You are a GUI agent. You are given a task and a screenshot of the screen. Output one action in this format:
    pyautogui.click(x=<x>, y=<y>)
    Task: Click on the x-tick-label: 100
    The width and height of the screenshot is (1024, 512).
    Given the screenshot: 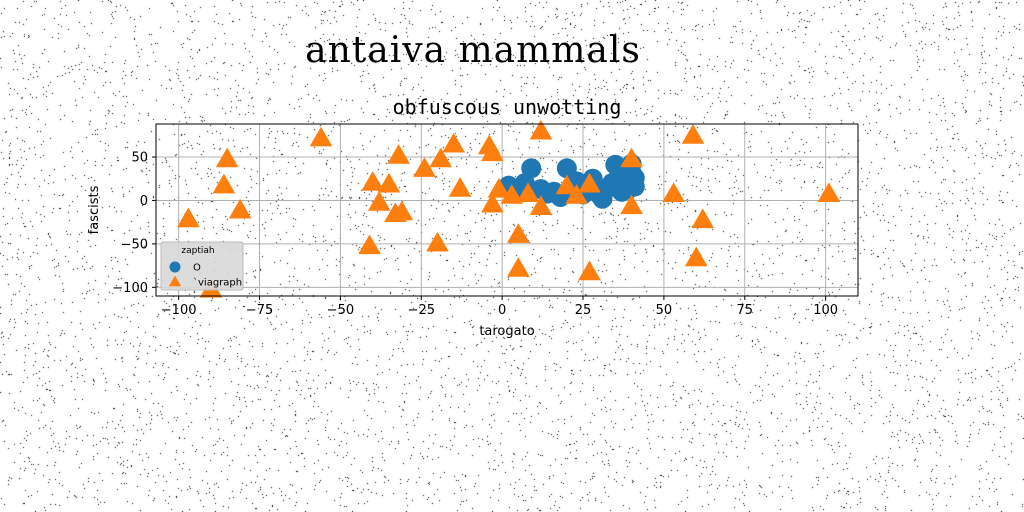 What is the action you would take?
    pyautogui.click(x=825, y=310)
    